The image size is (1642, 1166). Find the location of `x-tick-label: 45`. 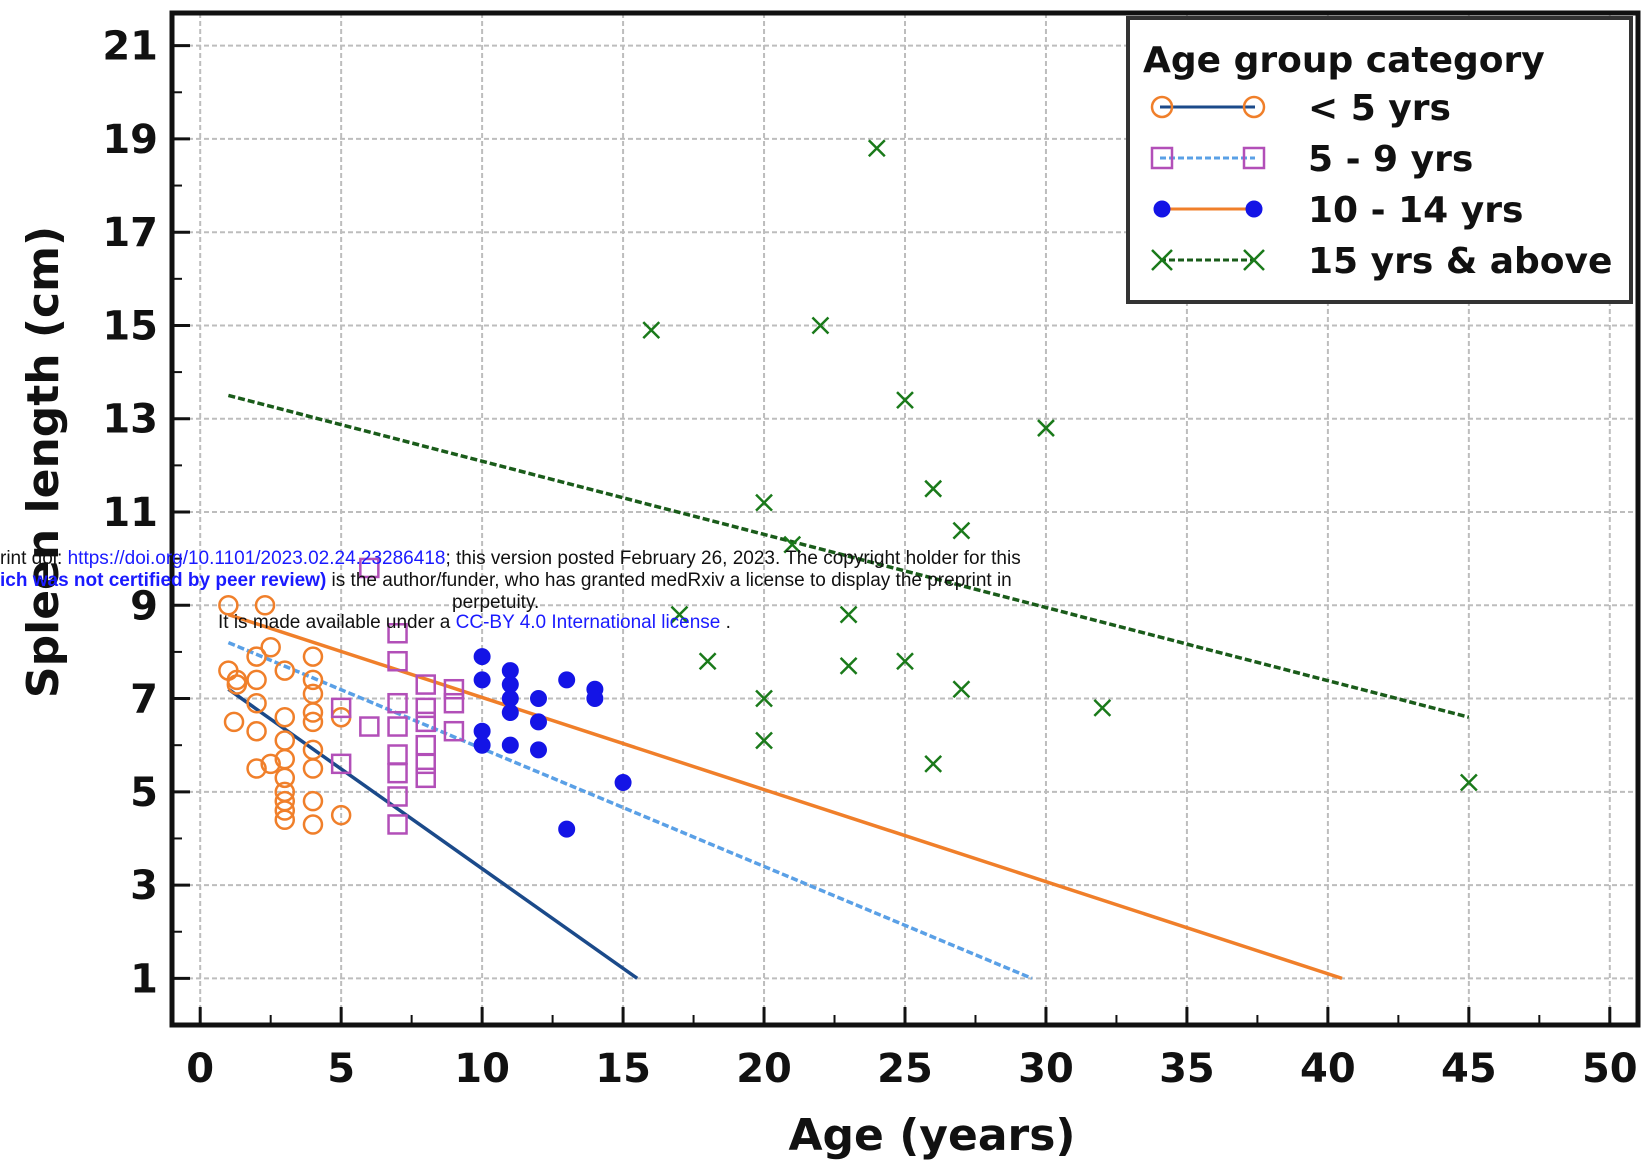

x-tick-label: 45 is located at coordinates (1469, 1069).